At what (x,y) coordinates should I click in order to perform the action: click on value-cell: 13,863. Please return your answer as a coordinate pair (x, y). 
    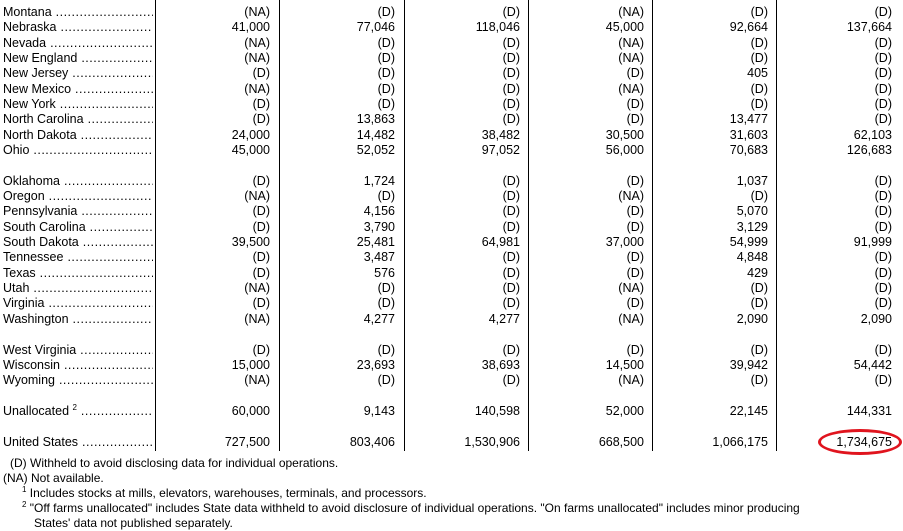
    Looking at the image, I should click on (375, 119).